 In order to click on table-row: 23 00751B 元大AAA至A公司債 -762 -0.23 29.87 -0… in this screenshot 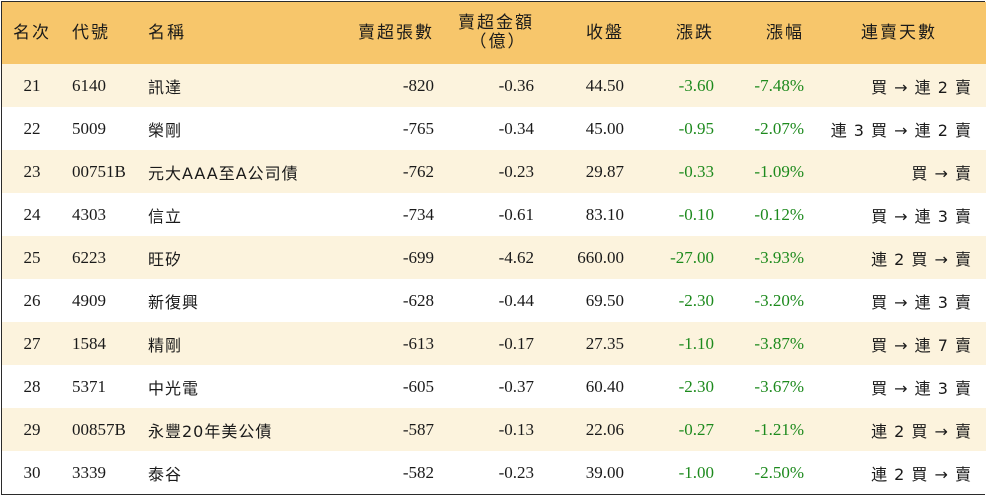, I will do `click(494, 171)`.